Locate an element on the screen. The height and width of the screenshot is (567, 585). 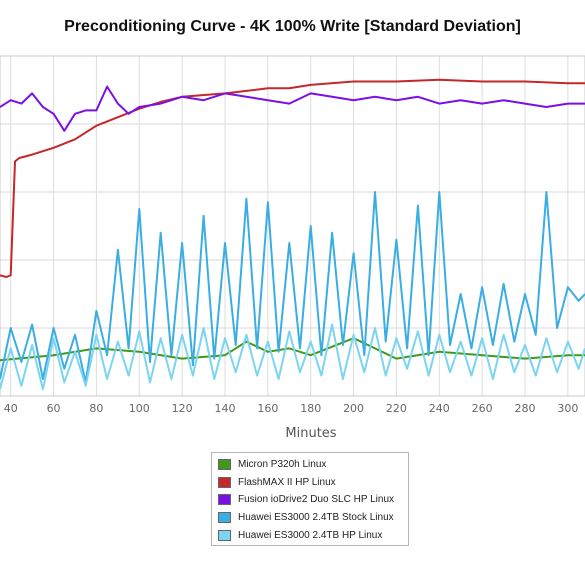
x-tick-label: 300 is located at coordinates (567, 408).